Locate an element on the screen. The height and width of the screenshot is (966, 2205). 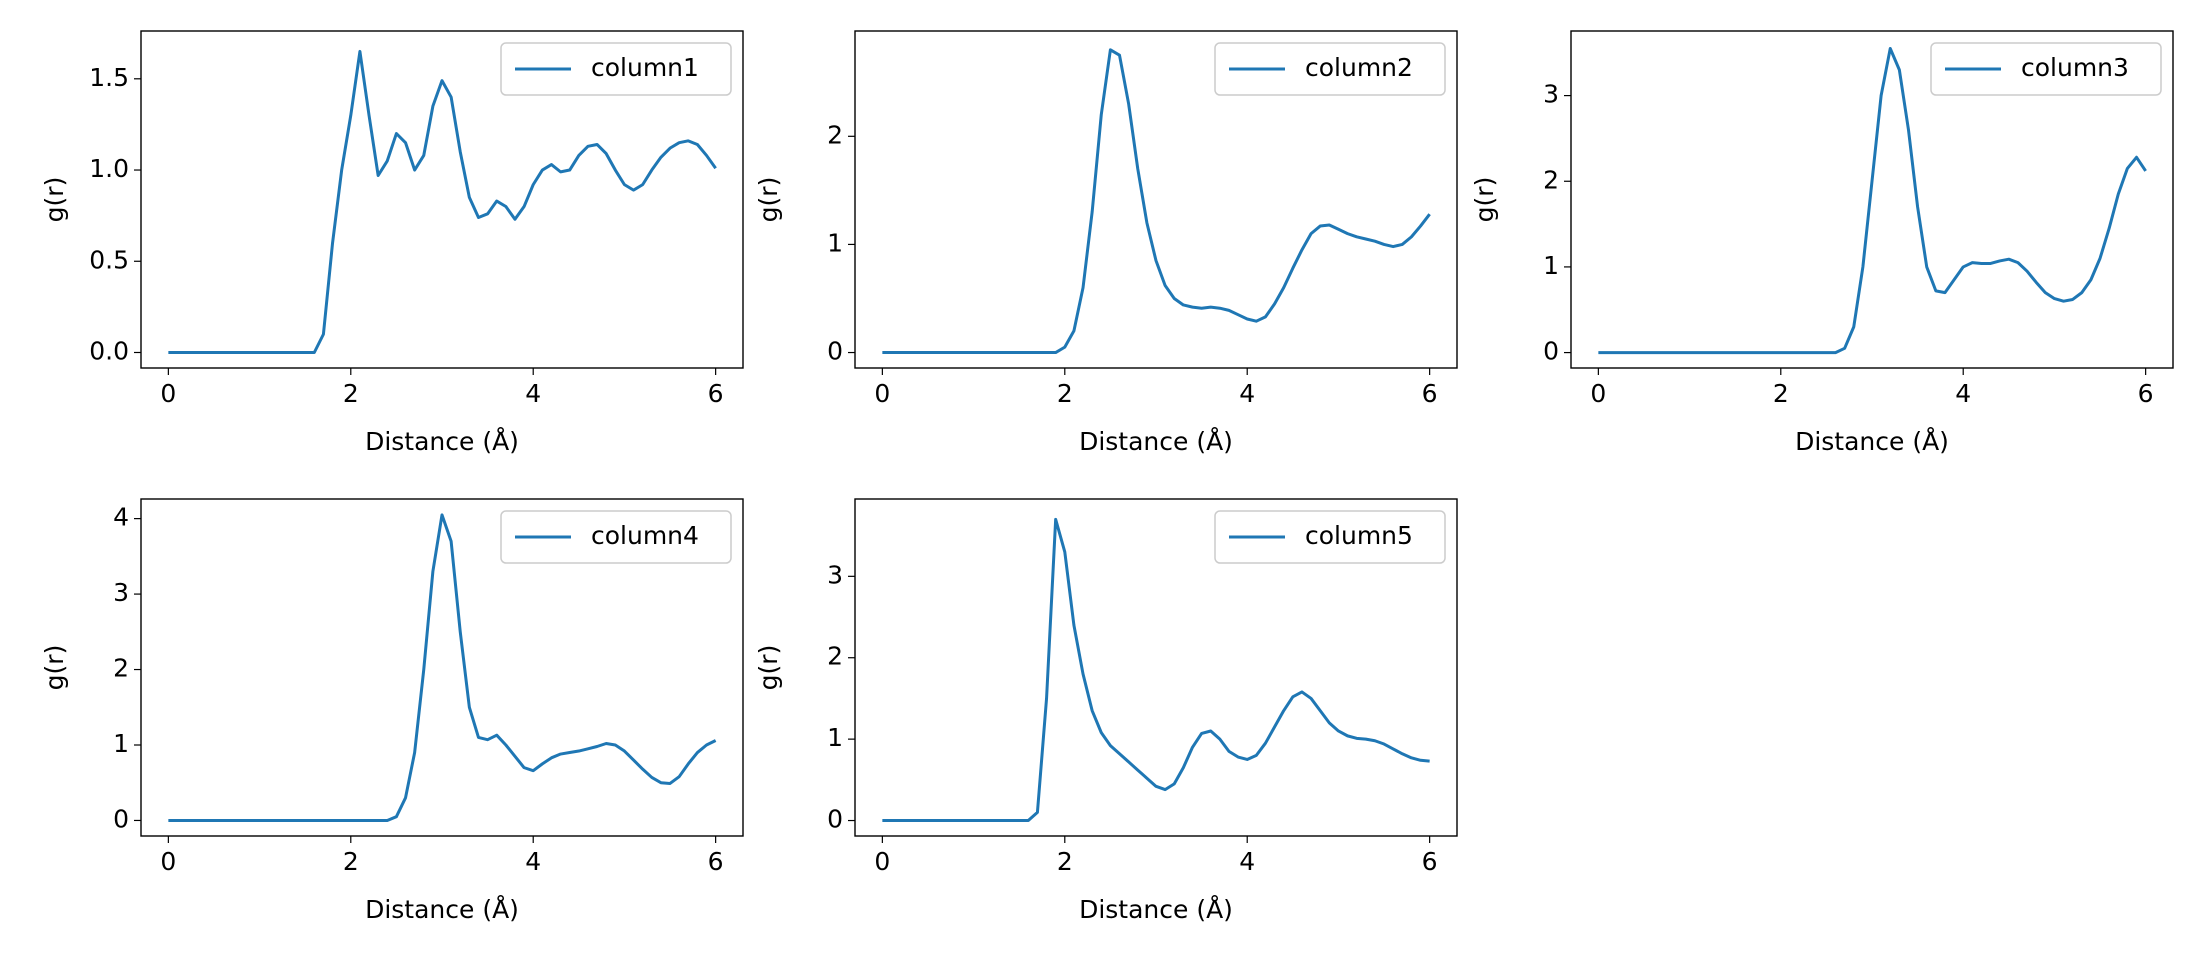
y-tick-label: 4 is located at coordinates (121, 517).